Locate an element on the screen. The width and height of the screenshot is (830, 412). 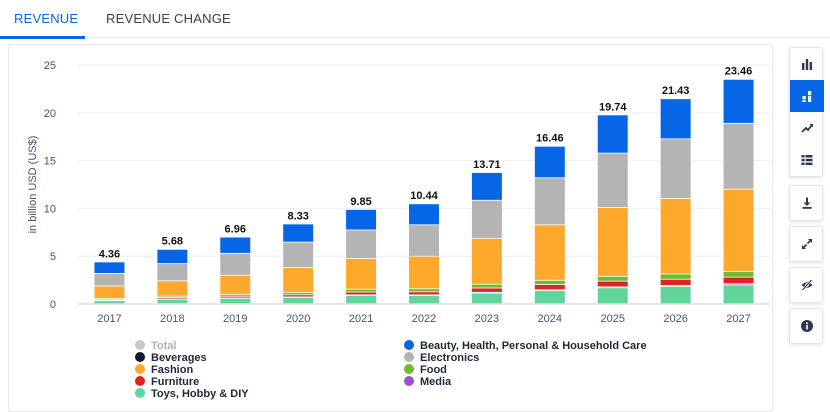
bar-segment-food-2023 is located at coordinates (486, 286).